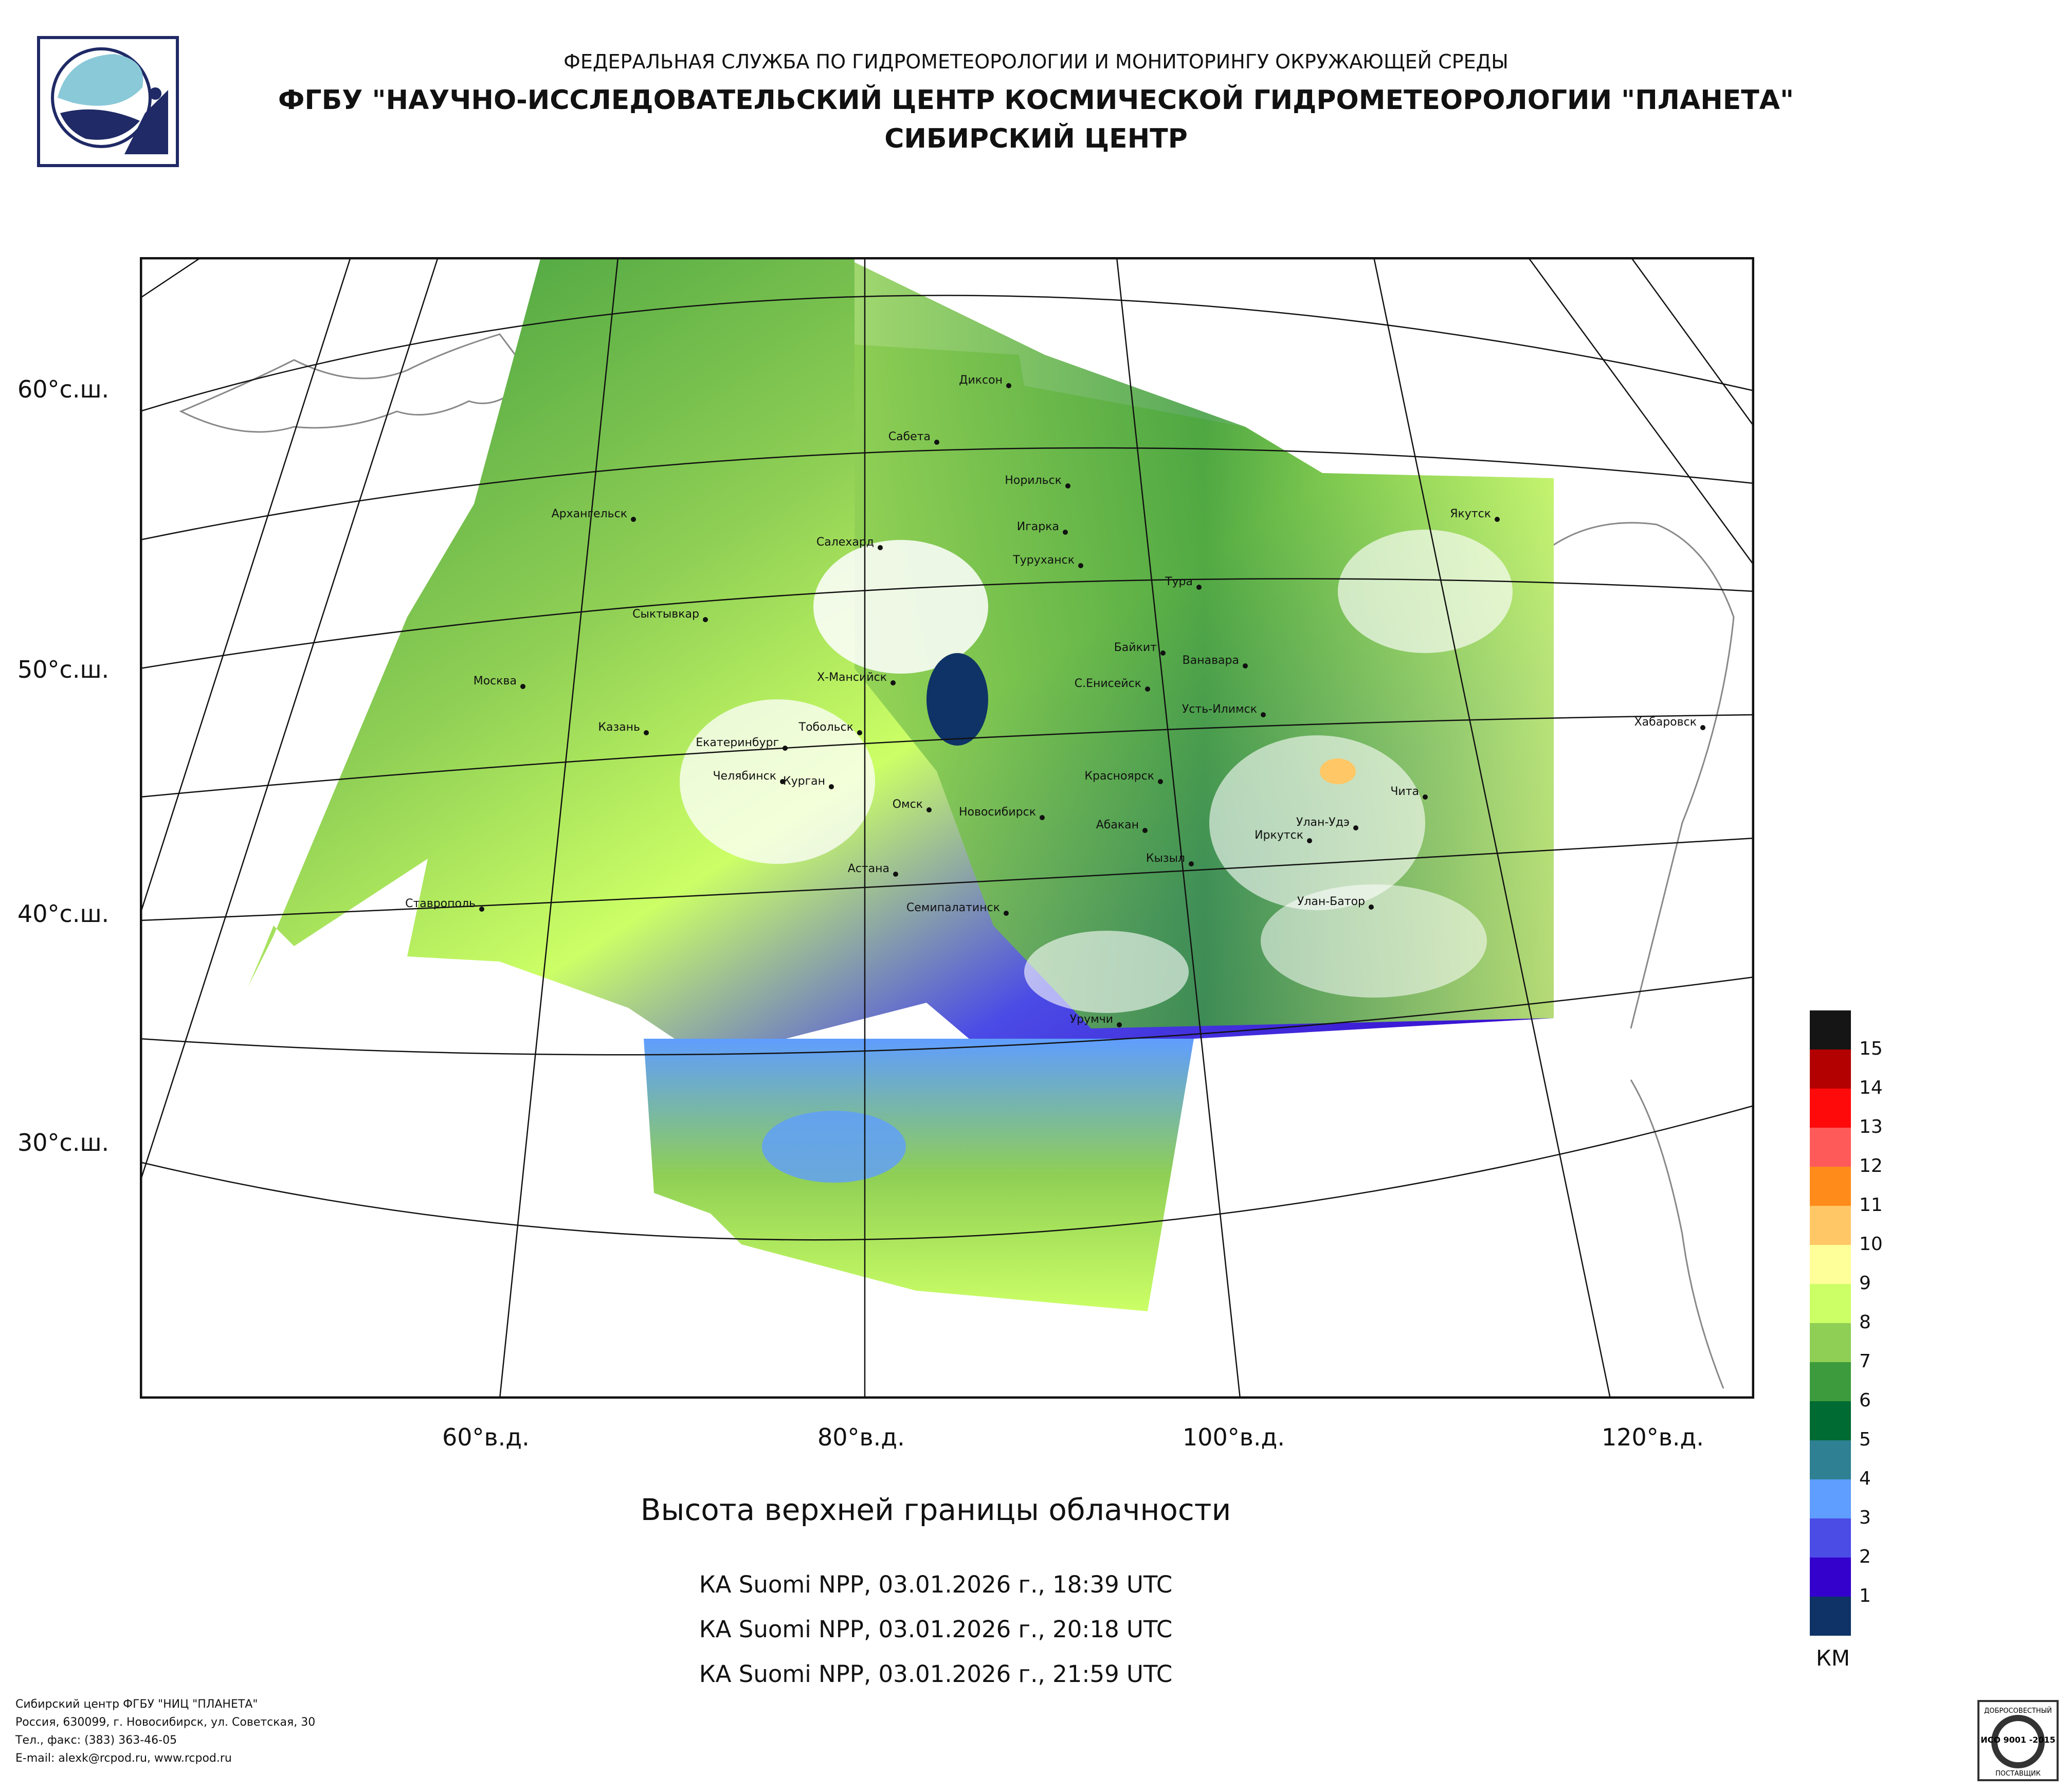  I want to click on legend-label: 2, so click(1865, 1556).